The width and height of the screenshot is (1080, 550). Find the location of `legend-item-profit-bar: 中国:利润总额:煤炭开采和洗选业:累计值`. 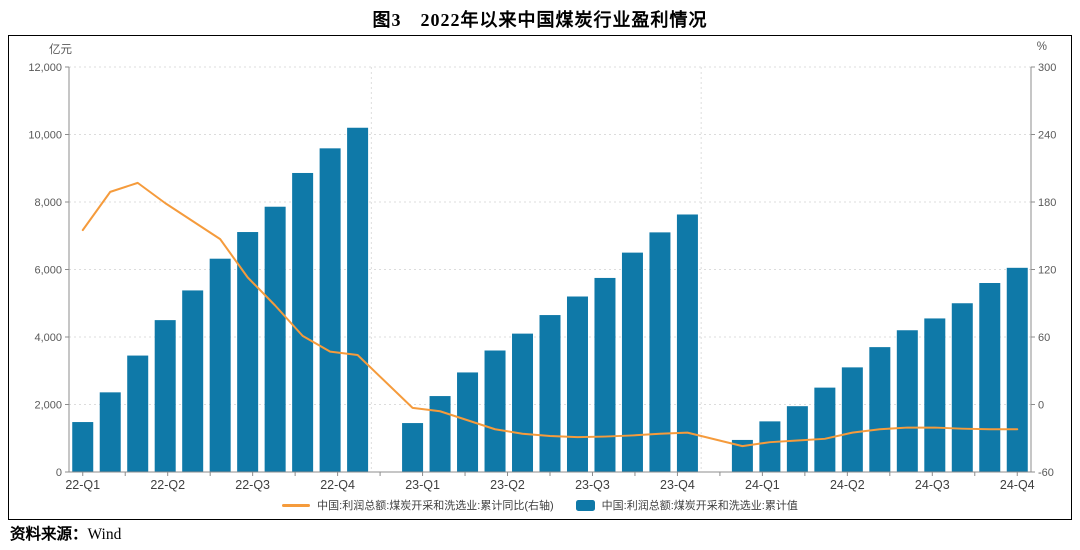

legend-item-profit-bar: 中国:利润总额:煤炭开采和洗选业:累计值 is located at coordinates (686, 505).